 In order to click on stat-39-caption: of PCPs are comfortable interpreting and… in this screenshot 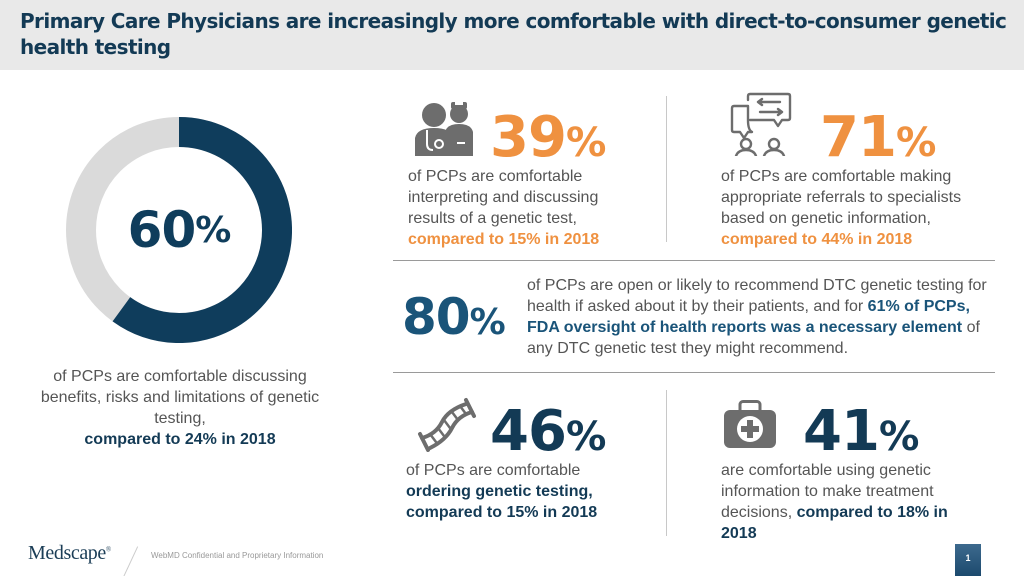, I will do `click(523, 208)`.